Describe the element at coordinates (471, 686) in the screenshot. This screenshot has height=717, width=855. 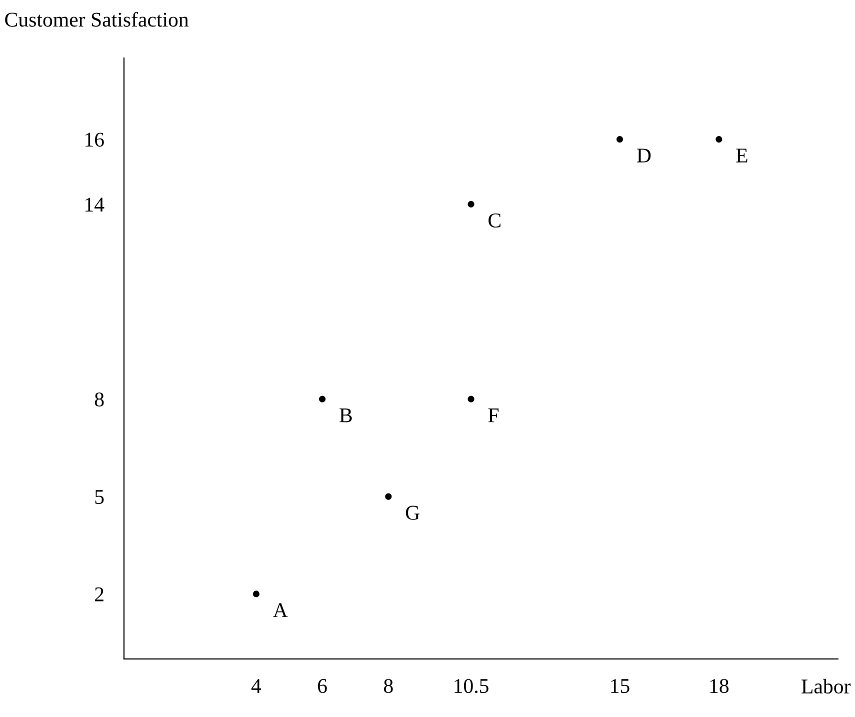
I see `x-tick-label: 10.5` at that location.